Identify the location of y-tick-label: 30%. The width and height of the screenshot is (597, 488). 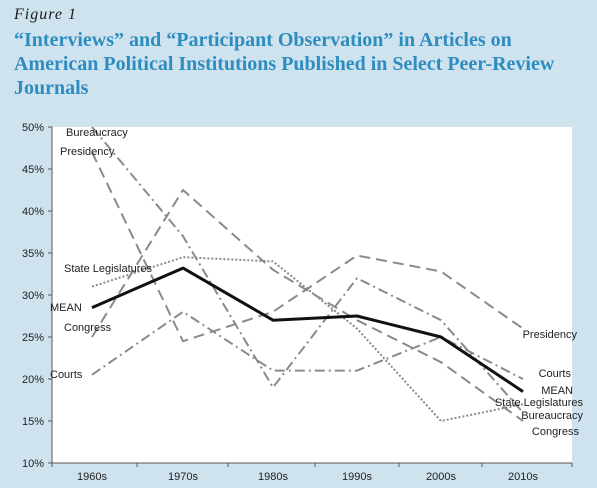
(33, 296).